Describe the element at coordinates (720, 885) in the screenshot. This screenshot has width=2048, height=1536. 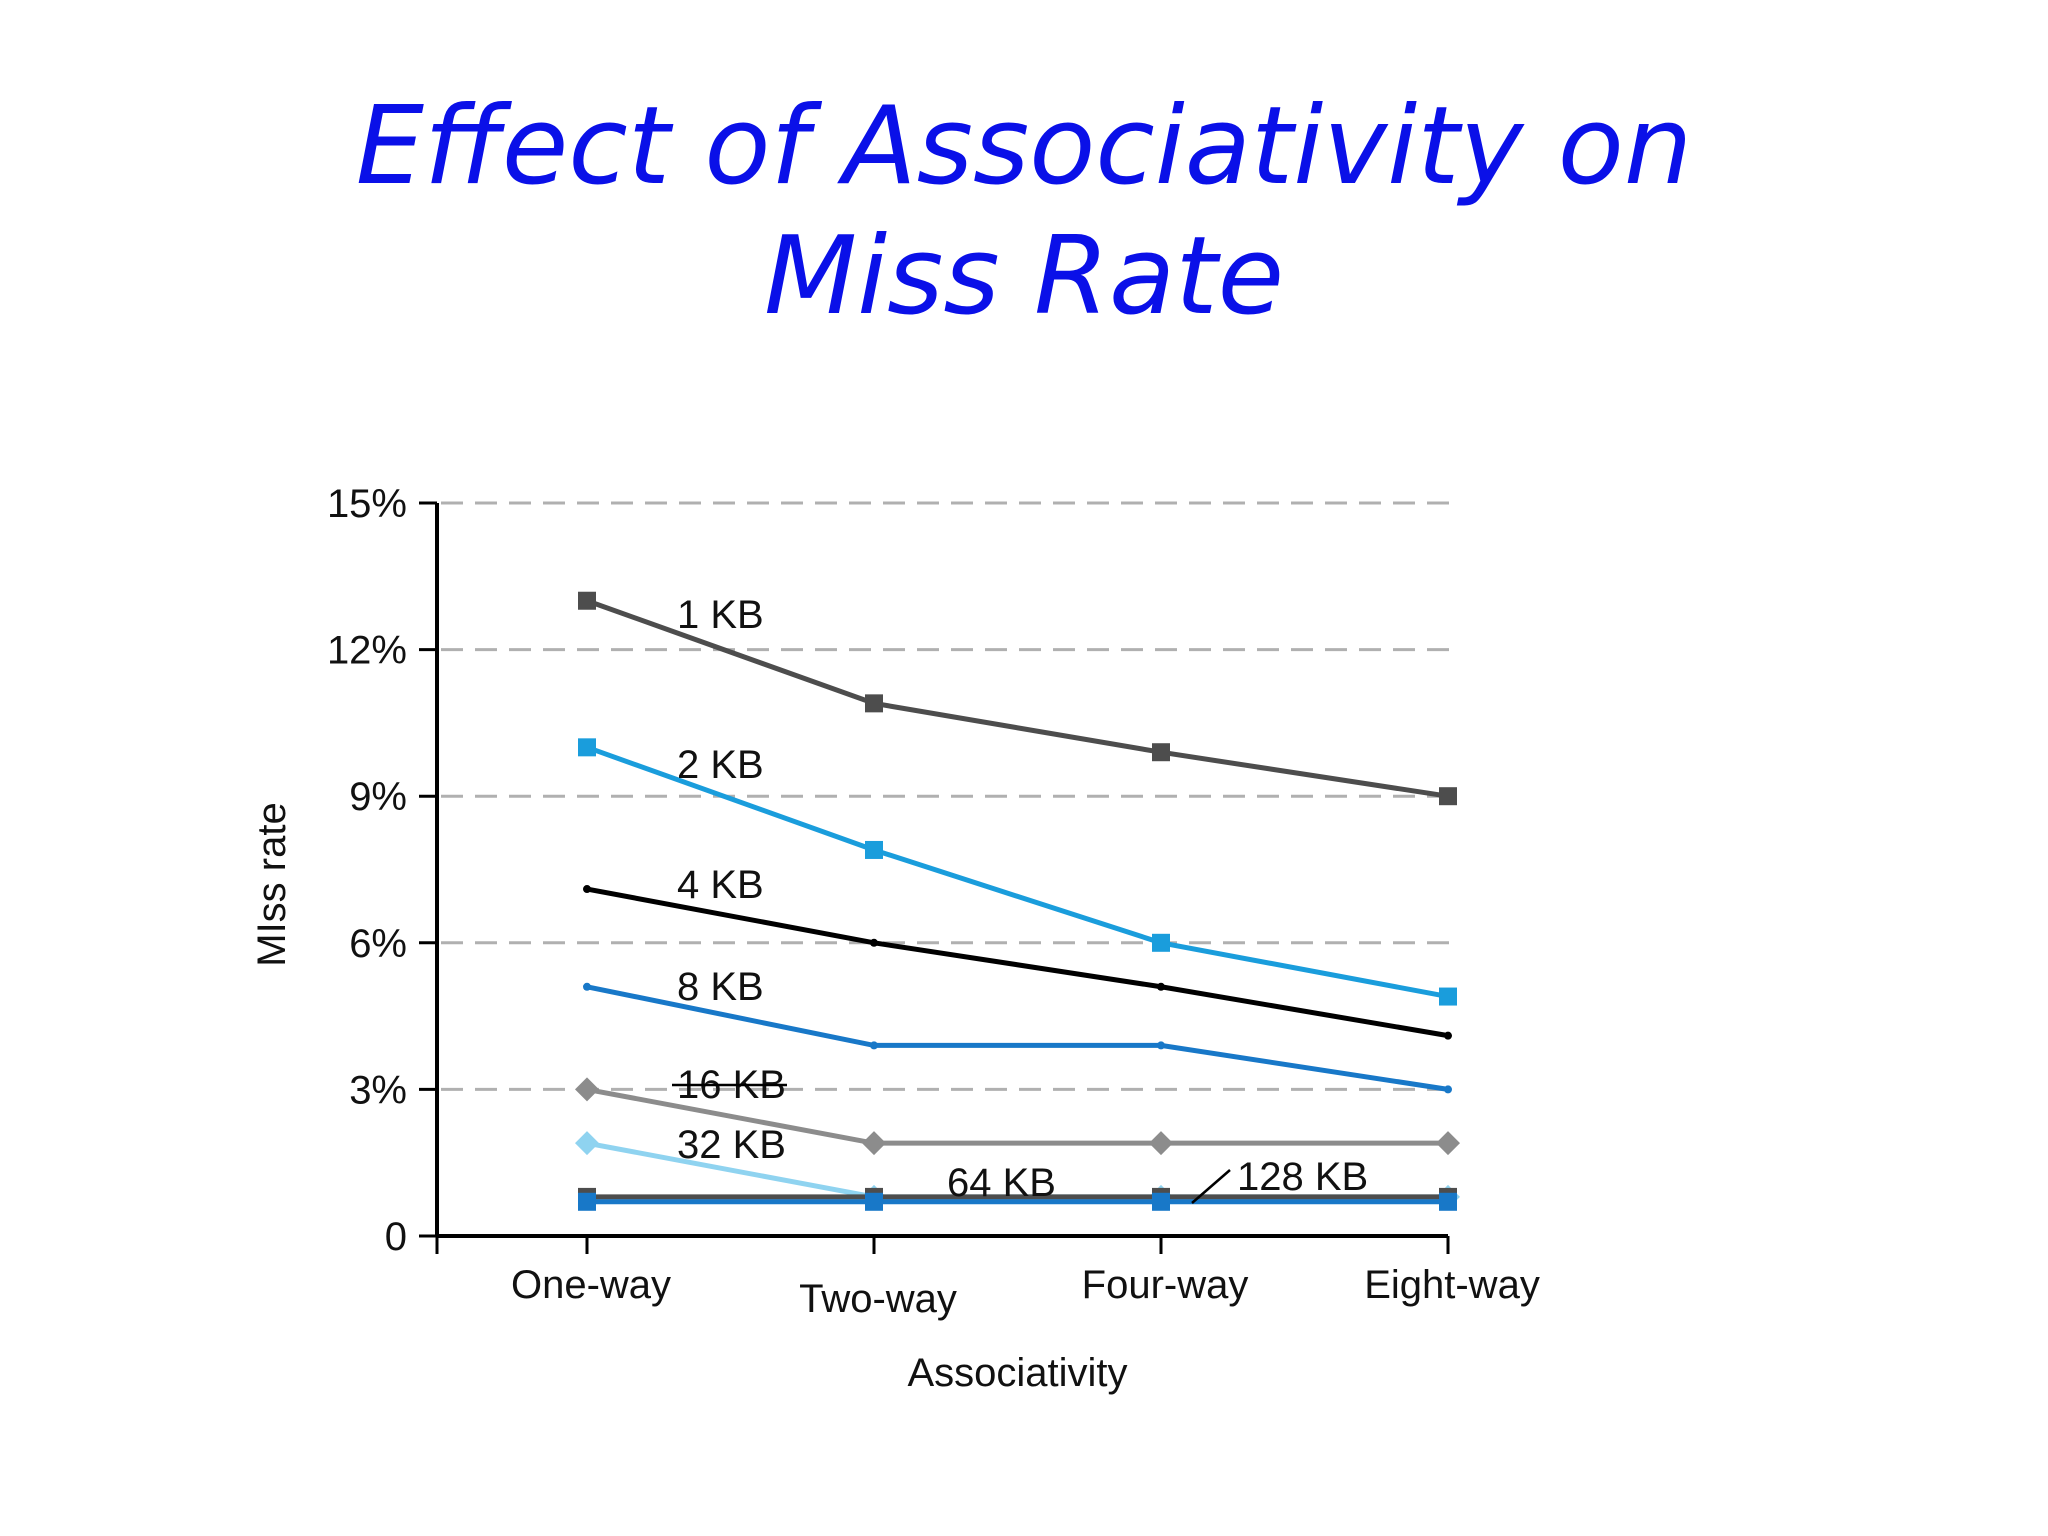
I see `series-label: 4 KB` at that location.